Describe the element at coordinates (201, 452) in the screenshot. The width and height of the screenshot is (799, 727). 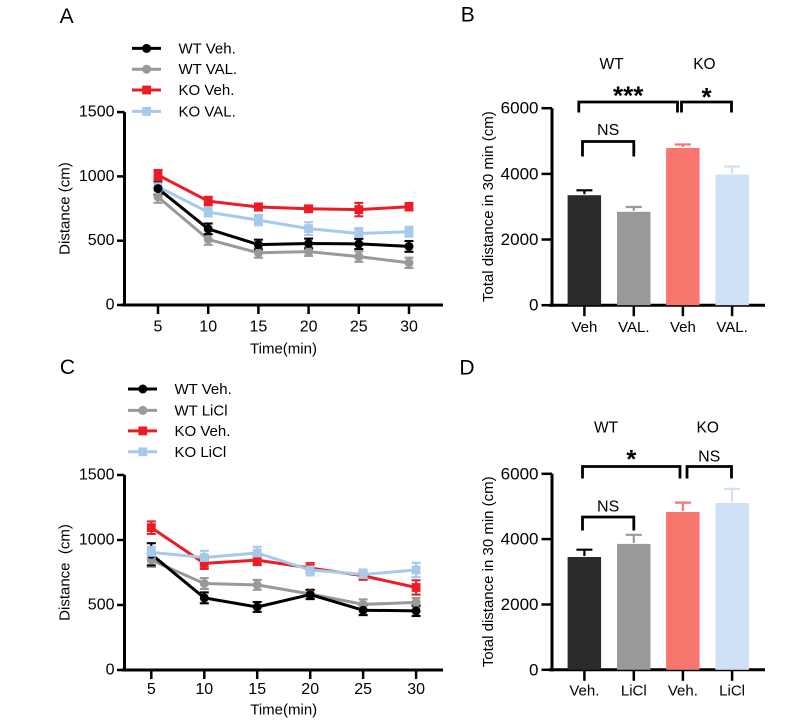
I see `svg-text: KO LiCl` at that location.